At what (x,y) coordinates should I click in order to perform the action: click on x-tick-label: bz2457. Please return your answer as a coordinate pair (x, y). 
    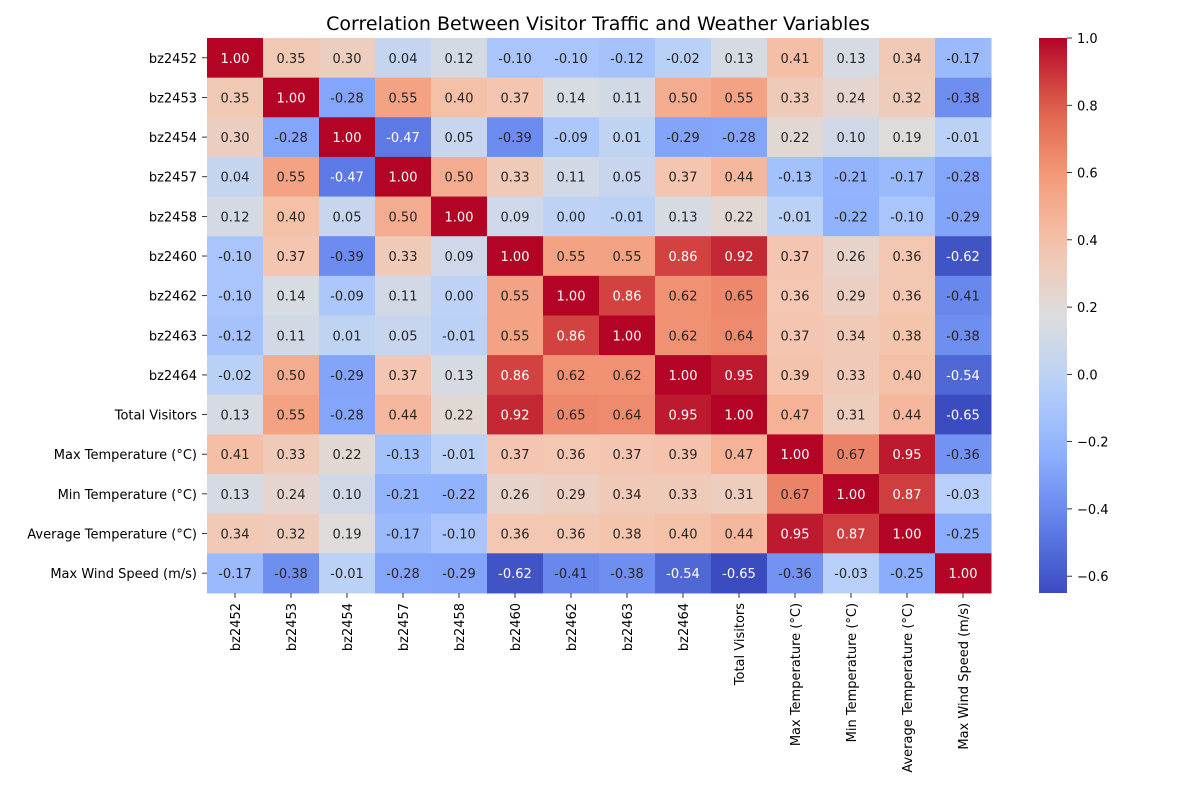
    Looking at the image, I should click on (404, 627).